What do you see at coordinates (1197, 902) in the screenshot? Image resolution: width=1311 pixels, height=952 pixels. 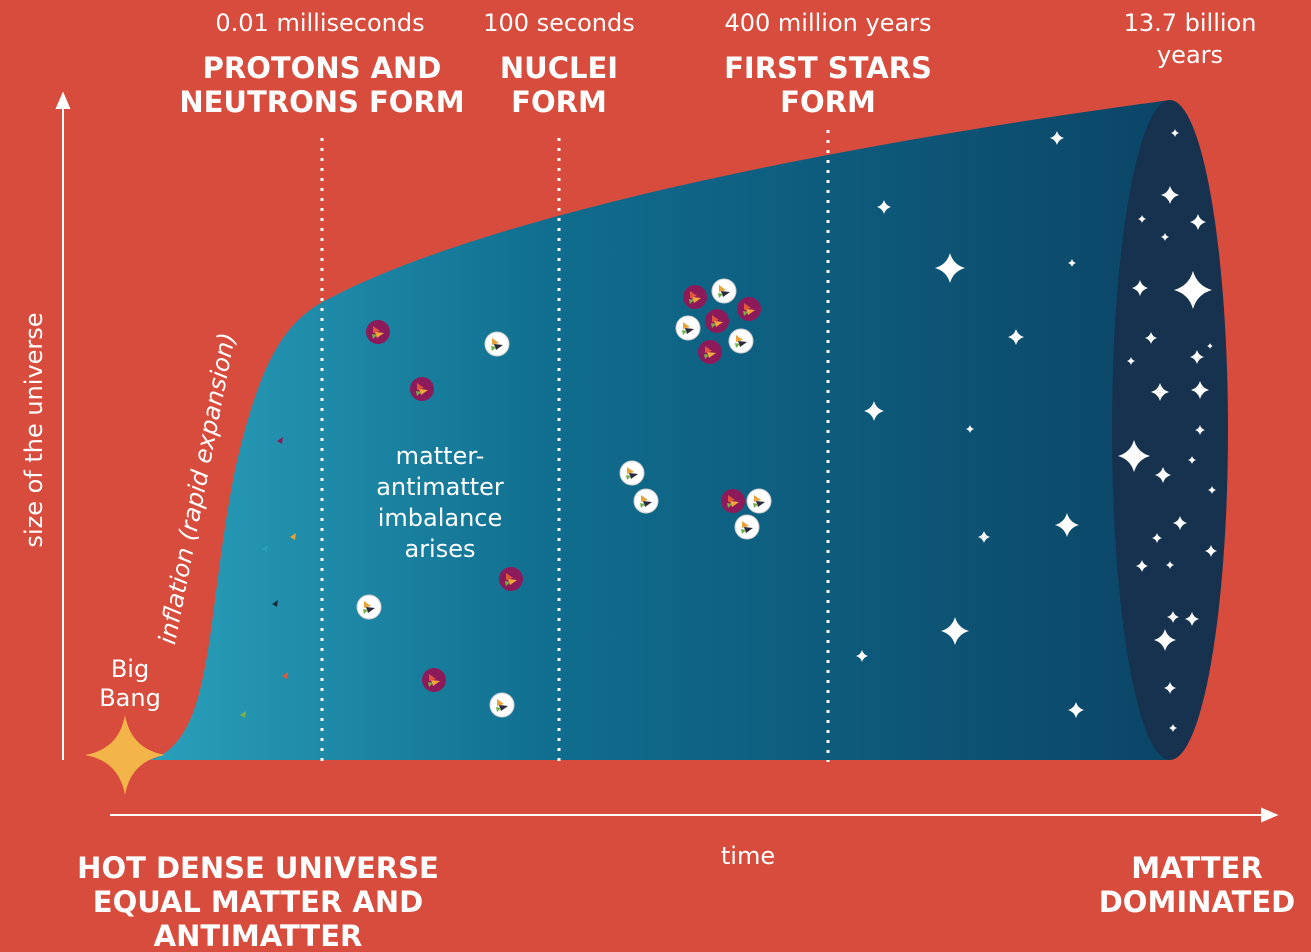 I see `end-state: DOMINATED` at bounding box center [1197, 902].